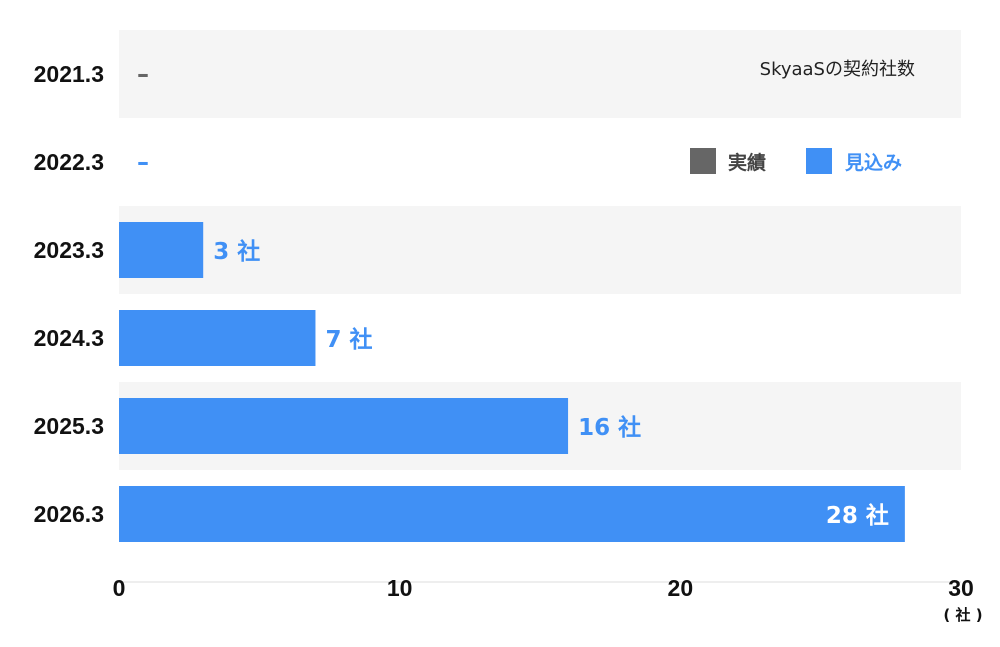  What do you see at coordinates (796, 161) in the screenshot?
I see `legend: 実績 見込み` at bounding box center [796, 161].